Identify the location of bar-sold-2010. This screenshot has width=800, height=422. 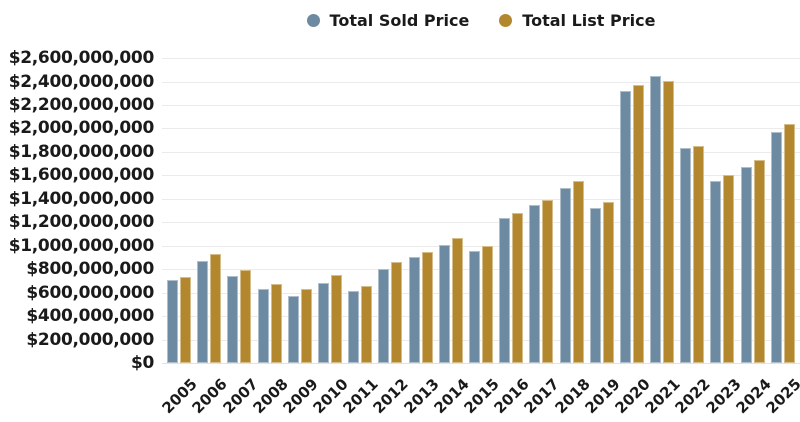
(324, 322).